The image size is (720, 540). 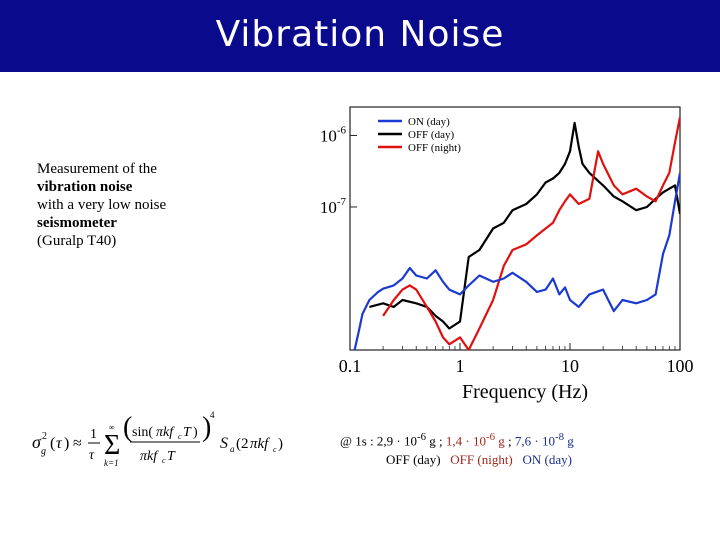 I want to click on result-prefix: @ 1s :, so click(x=358, y=440).